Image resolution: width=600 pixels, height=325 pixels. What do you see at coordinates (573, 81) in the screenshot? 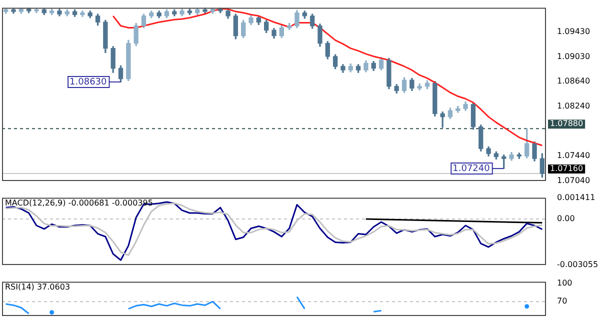
I see `y-tick-label: 1.08640` at bounding box center [573, 81].